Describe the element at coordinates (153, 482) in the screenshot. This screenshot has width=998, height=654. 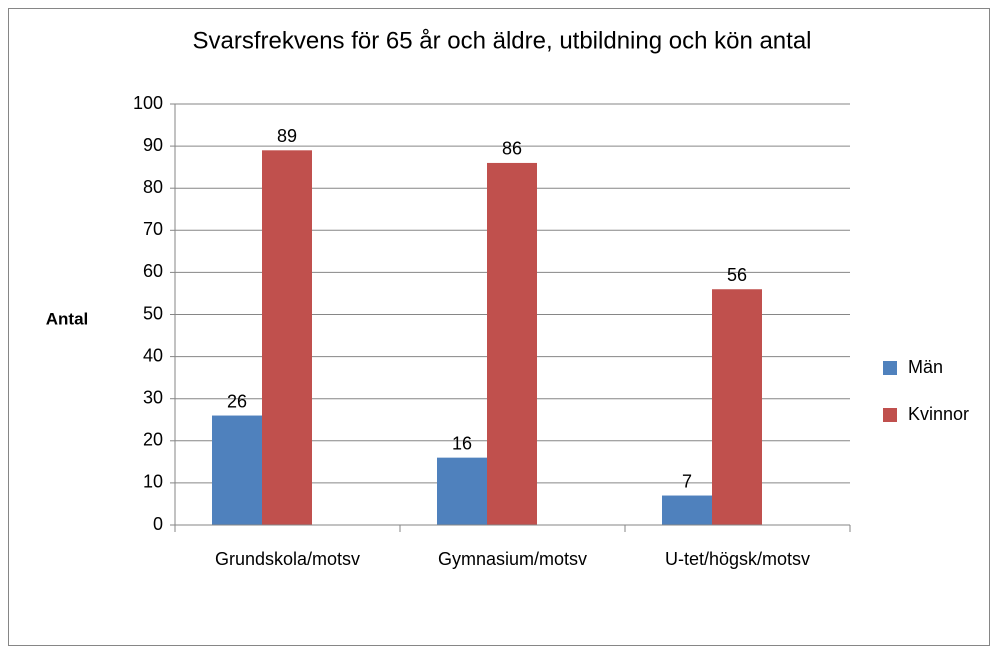
I see `y-tick-label: 10` at that location.